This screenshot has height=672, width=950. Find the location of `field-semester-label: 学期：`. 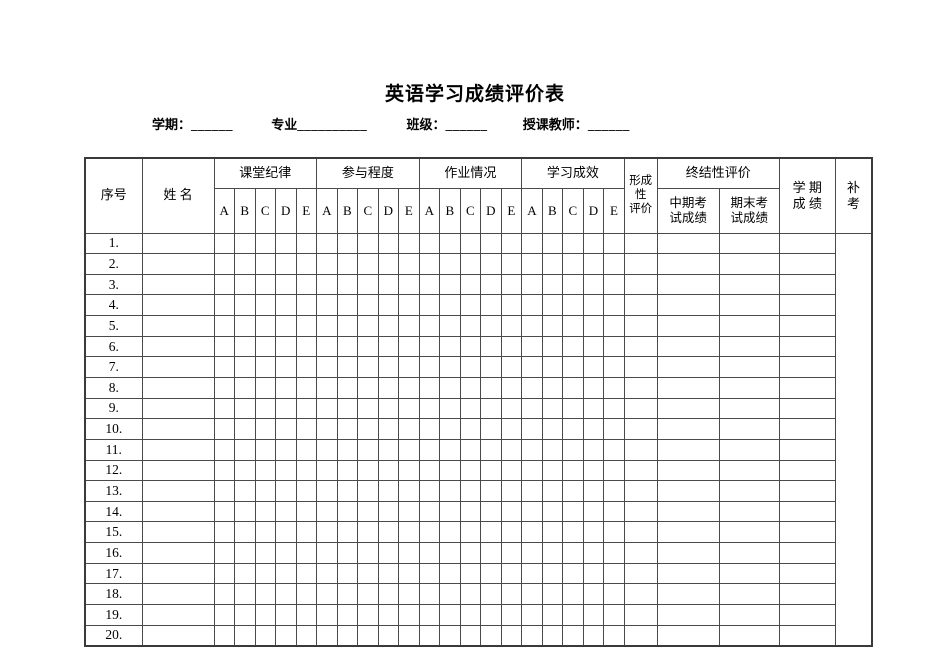

field-semester-label: 学期： is located at coordinates (172, 124).